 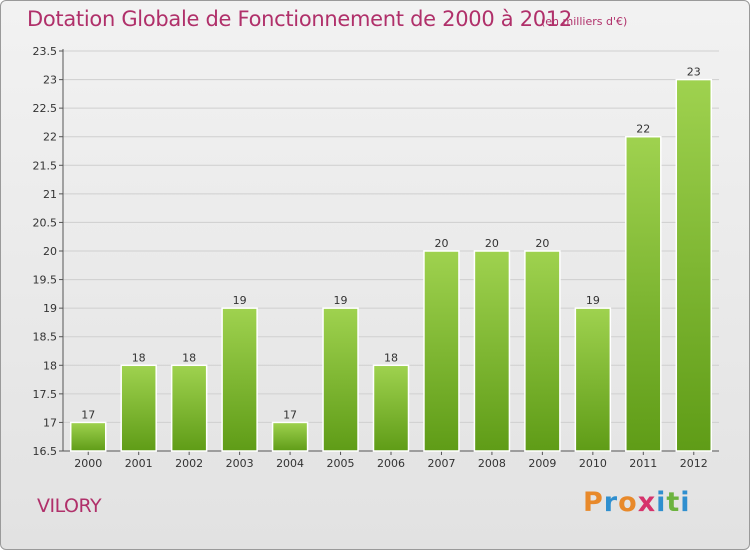 What do you see at coordinates (50, 137) in the screenshot?
I see `y-tick-label: 22` at bounding box center [50, 137].